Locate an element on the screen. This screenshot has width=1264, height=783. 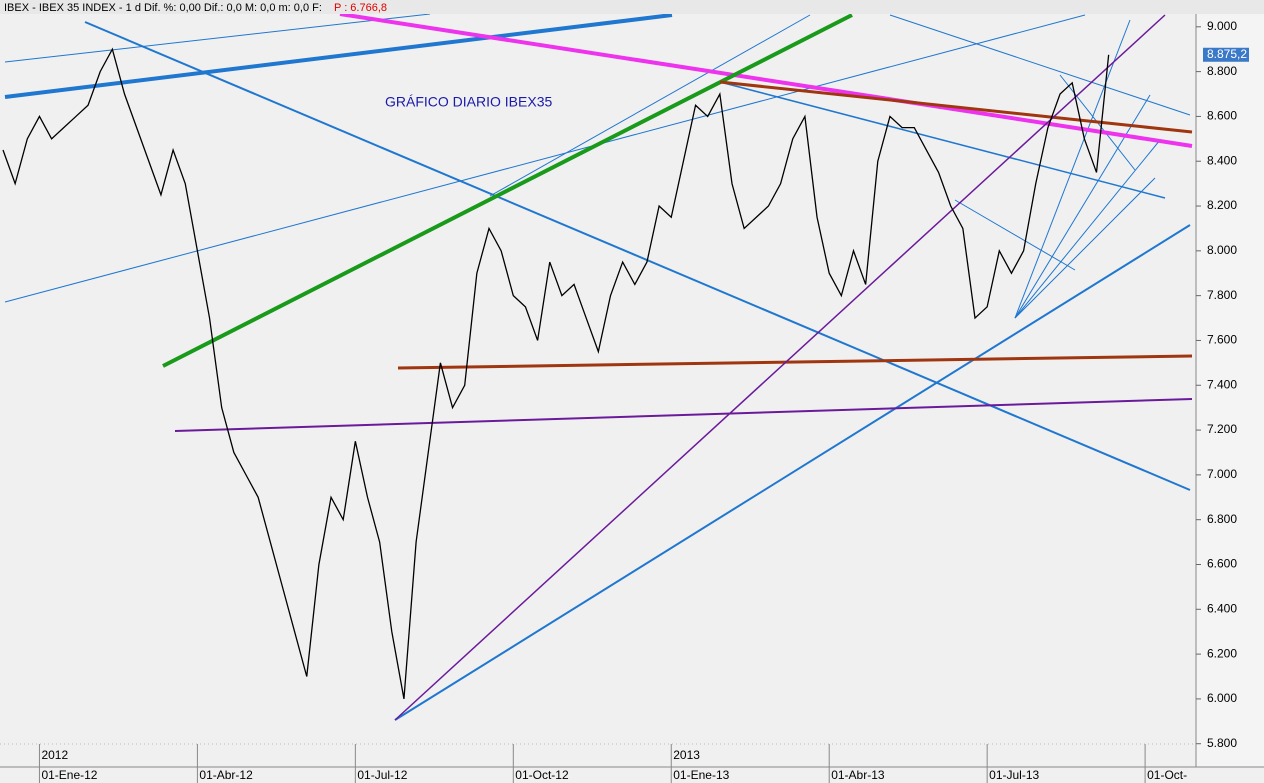
x-tick-label: 01-Oct-12 is located at coordinates (542, 775).